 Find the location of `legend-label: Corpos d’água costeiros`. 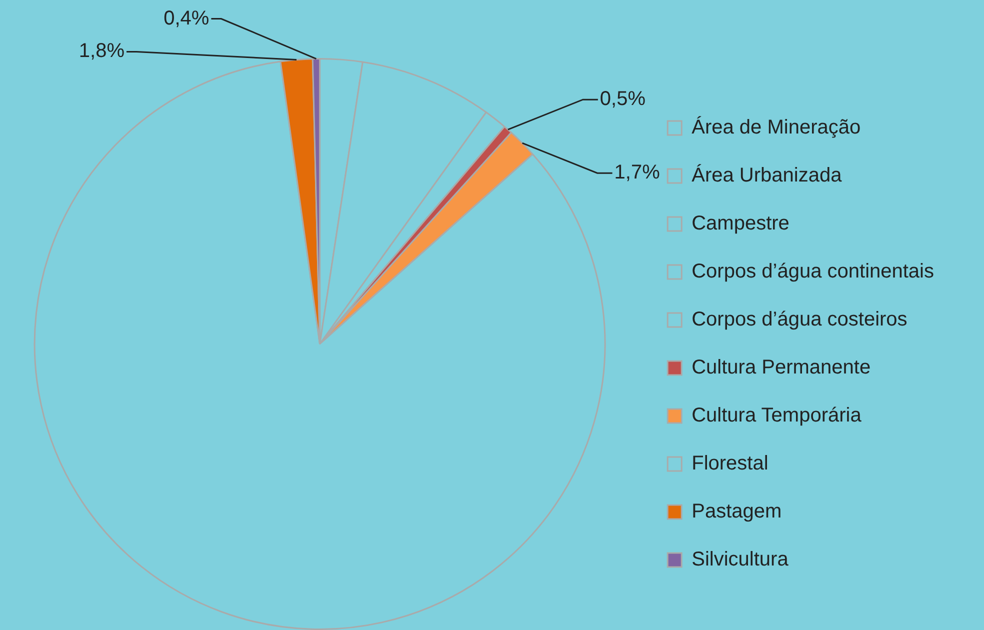

legend-label: Corpos d’água costeiros is located at coordinates (800, 319).